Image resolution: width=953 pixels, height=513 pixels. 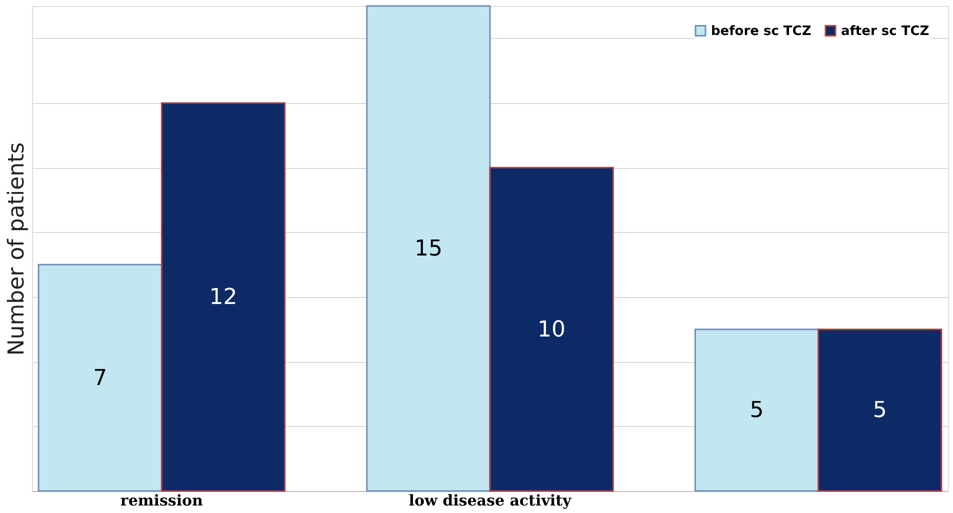 What do you see at coordinates (162, 501) in the screenshot?
I see `x-tick-label: remission` at bounding box center [162, 501].